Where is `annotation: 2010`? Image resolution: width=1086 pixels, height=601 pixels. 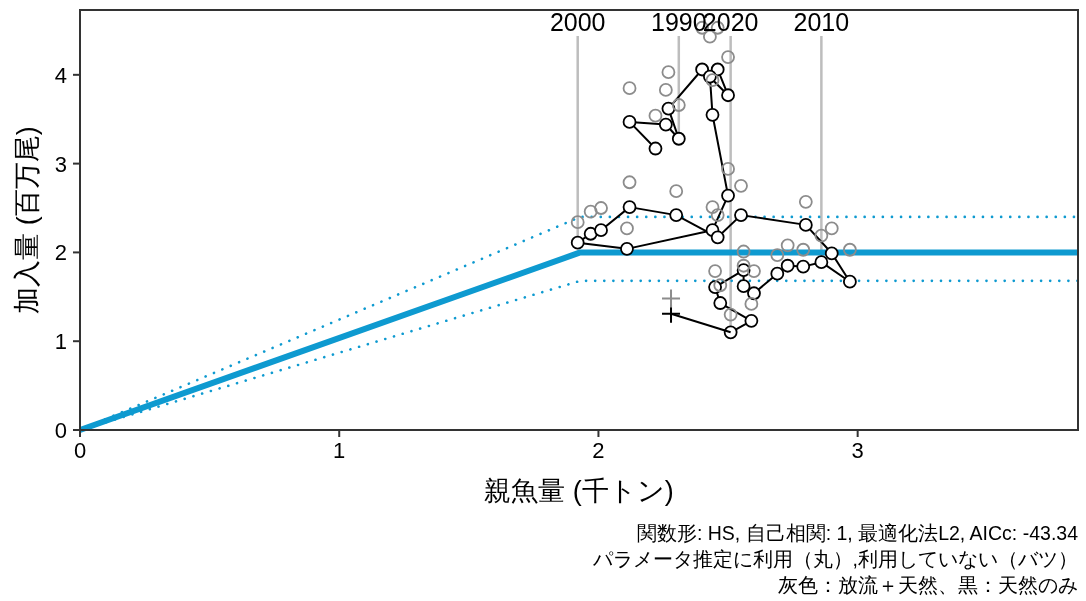 annotation: 2010 is located at coordinates (821, 22).